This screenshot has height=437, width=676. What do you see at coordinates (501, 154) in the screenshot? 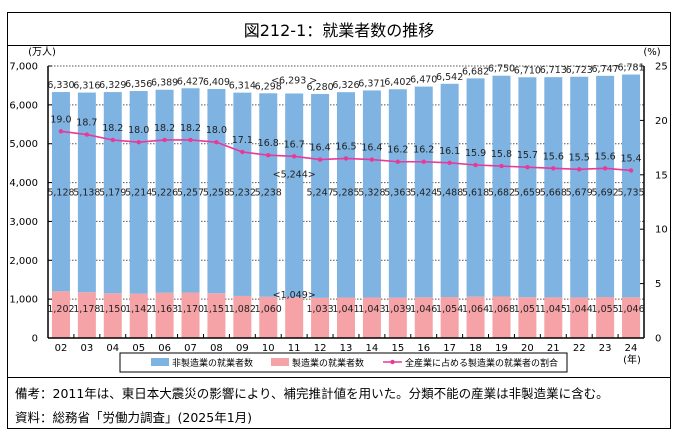
I see `ratio-label: 15.8` at bounding box center [501, 154].